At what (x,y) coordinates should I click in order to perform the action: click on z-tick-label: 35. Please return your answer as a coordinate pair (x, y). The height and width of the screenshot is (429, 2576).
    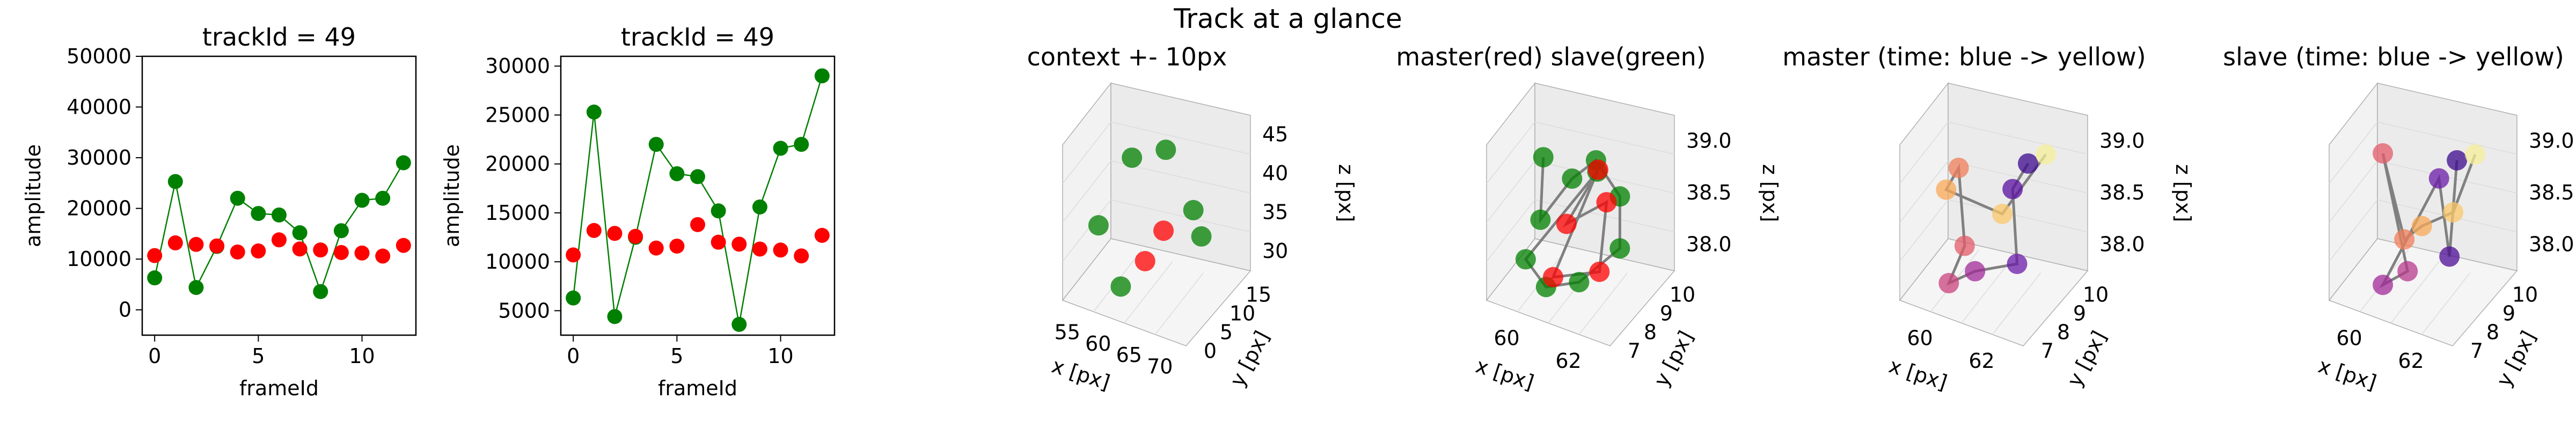
    Looking at the image, I should click on (1275, 212).